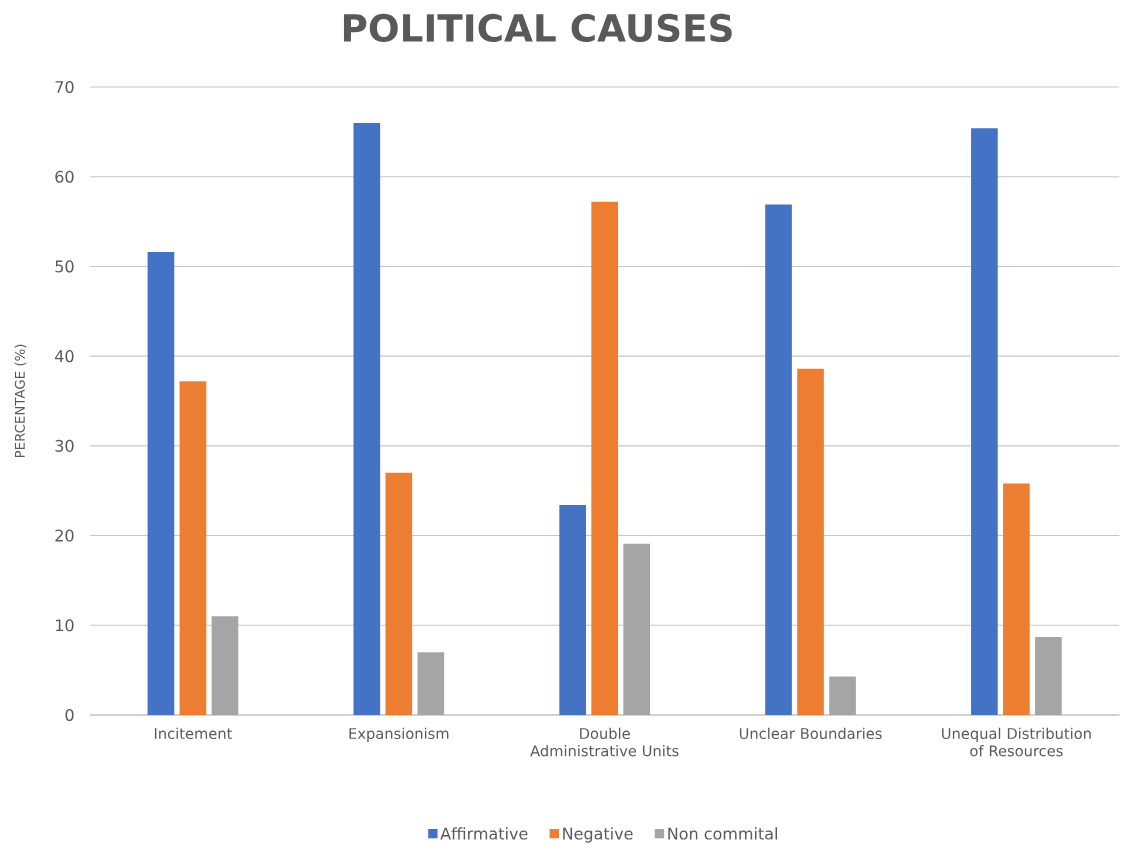  Describe the element at coordinates (537, 28) in the screenshot. I see `chart-title: POLITICAL CAUSES` at that location.